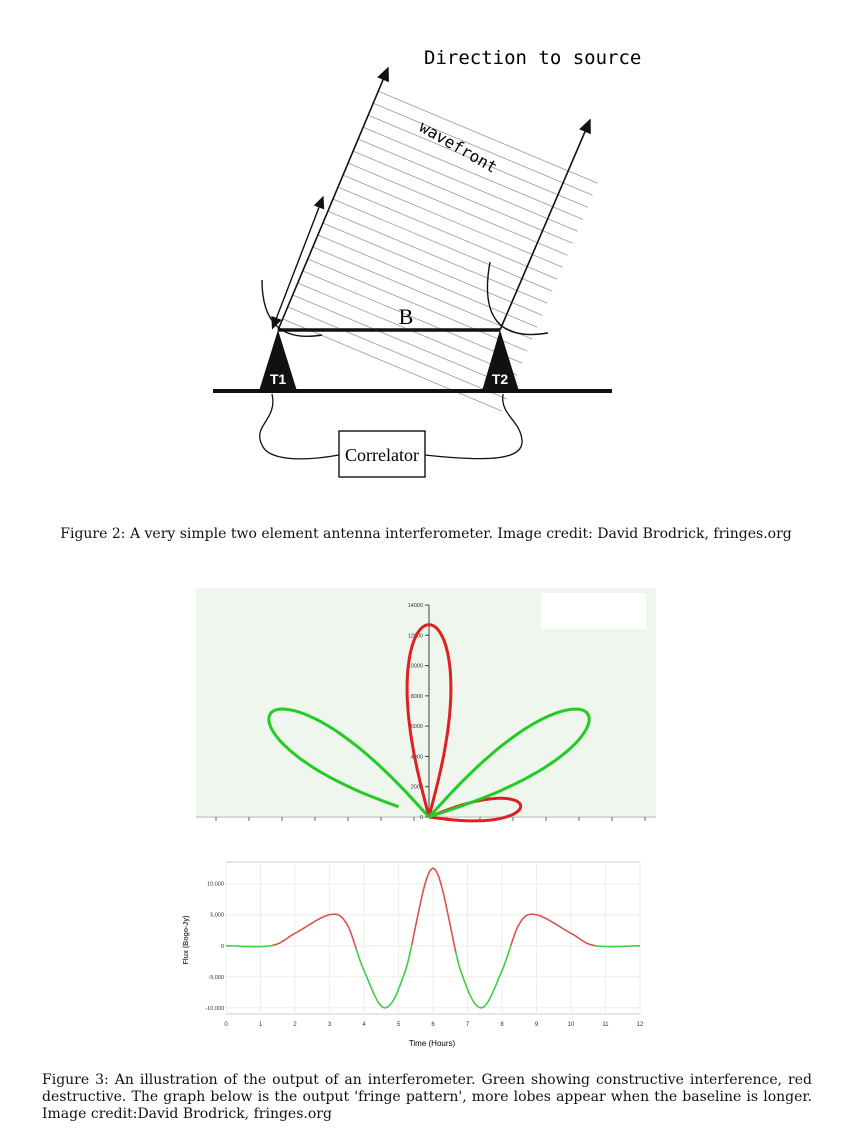 The image size is (852, 1147). What do you see at coordinates (545, 224) in the screenshot?
I see `ray-t2` at bounding box center [545, 224].